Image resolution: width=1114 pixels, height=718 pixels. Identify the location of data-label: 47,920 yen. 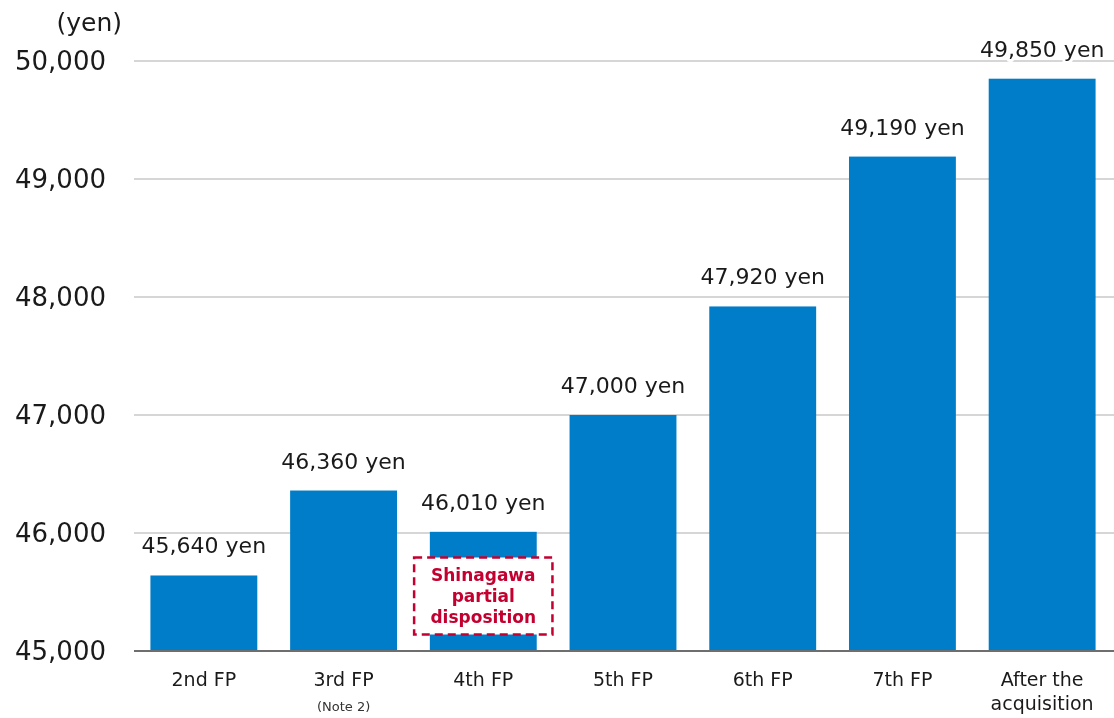
(762, 277).